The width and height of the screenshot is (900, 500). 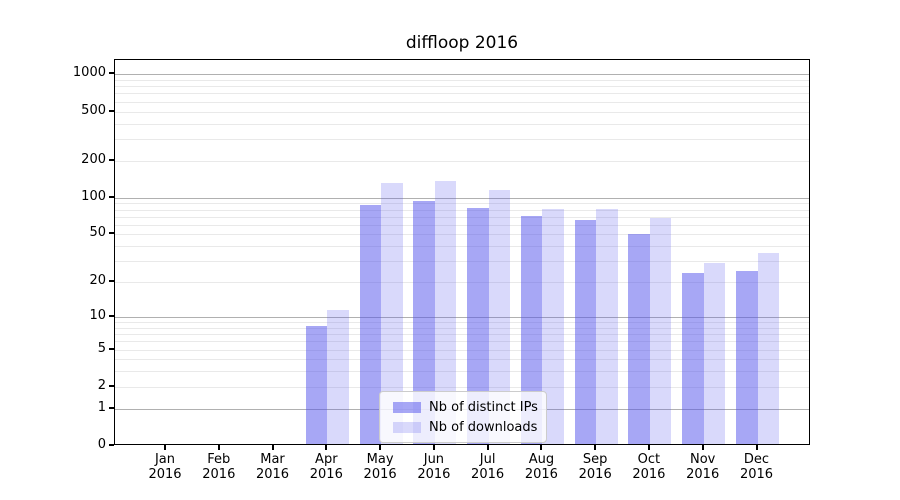 I want to click on y-tick-label: 10, so click(x=97, y=315).